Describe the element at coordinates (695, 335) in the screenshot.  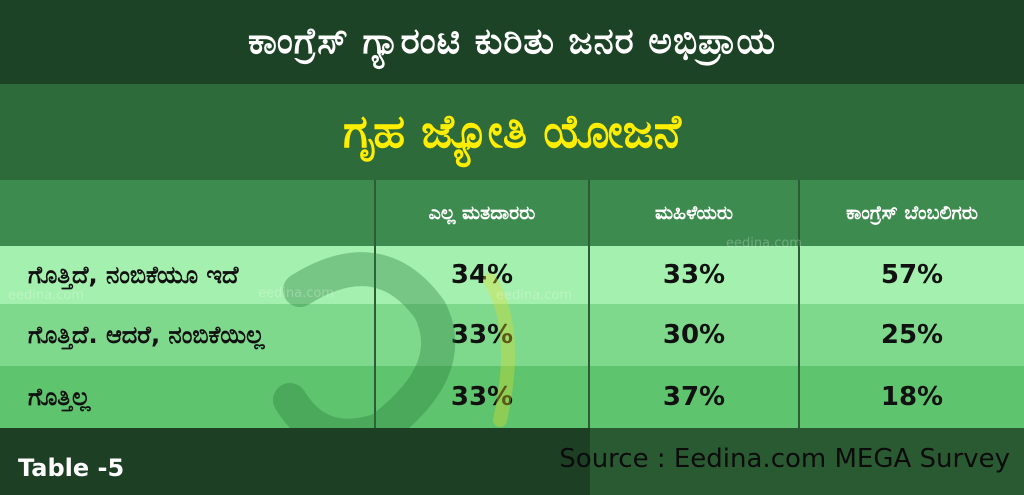
I see `value-cell: 30%` at that location.